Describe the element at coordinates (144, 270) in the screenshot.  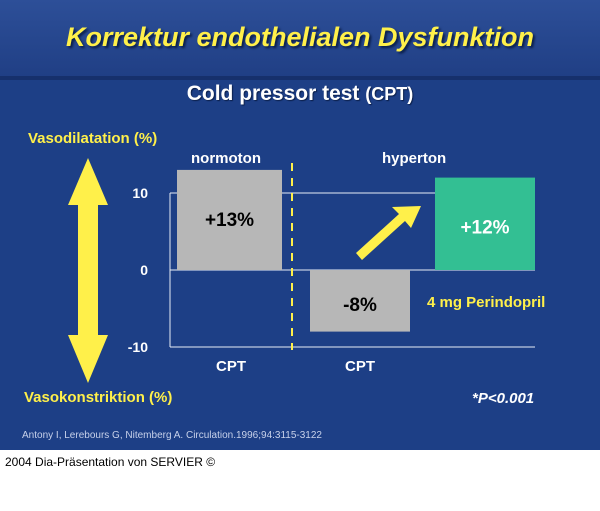
I see `y-tick-label: 0` at that location.